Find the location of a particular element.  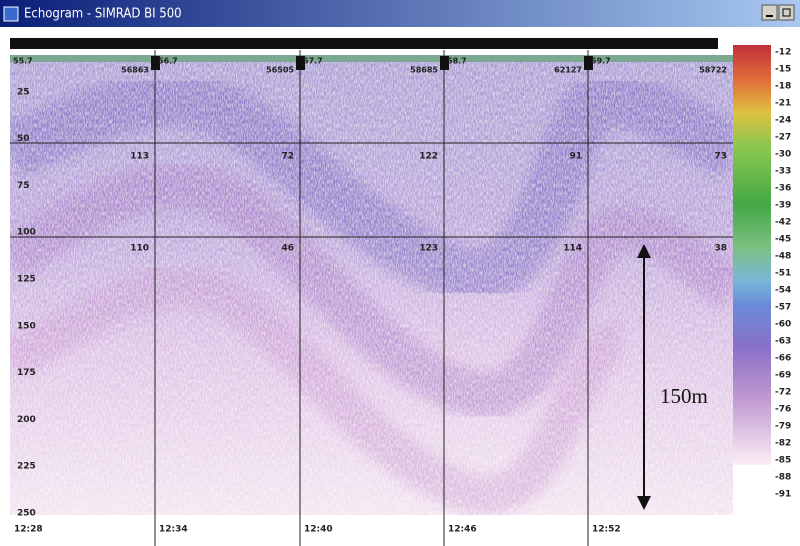

scale-label: -66 is located at coordinates (783, 359).